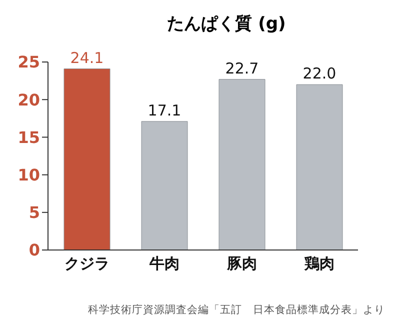 Image resolution: width=393 pixels, height=327 pixels. Describe the element at coordinates (318, 263) in the screenshot. I see `x-tick-label: 鶏肉` at that location.